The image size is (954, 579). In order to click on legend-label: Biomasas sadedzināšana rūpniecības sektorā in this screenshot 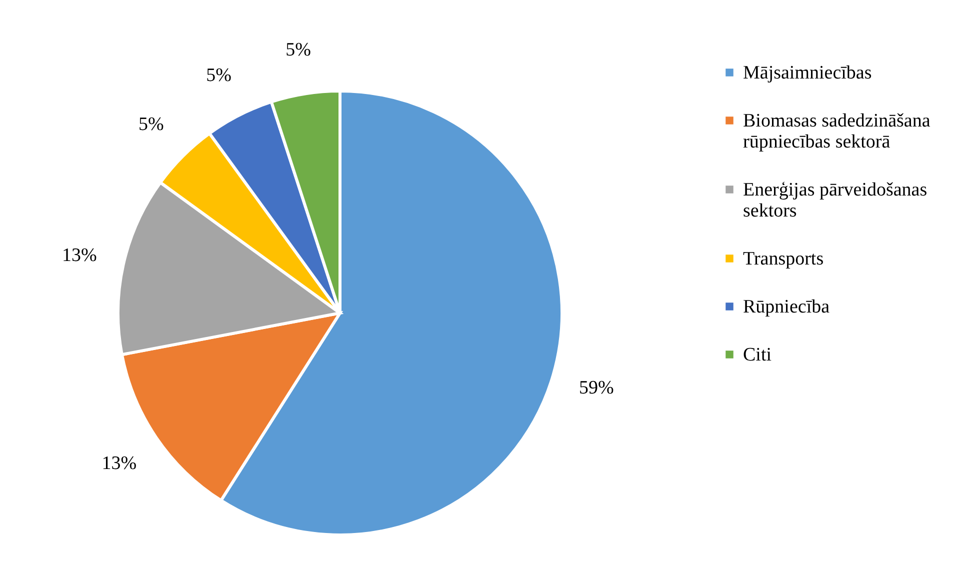, I will do `click(837, 131)`.